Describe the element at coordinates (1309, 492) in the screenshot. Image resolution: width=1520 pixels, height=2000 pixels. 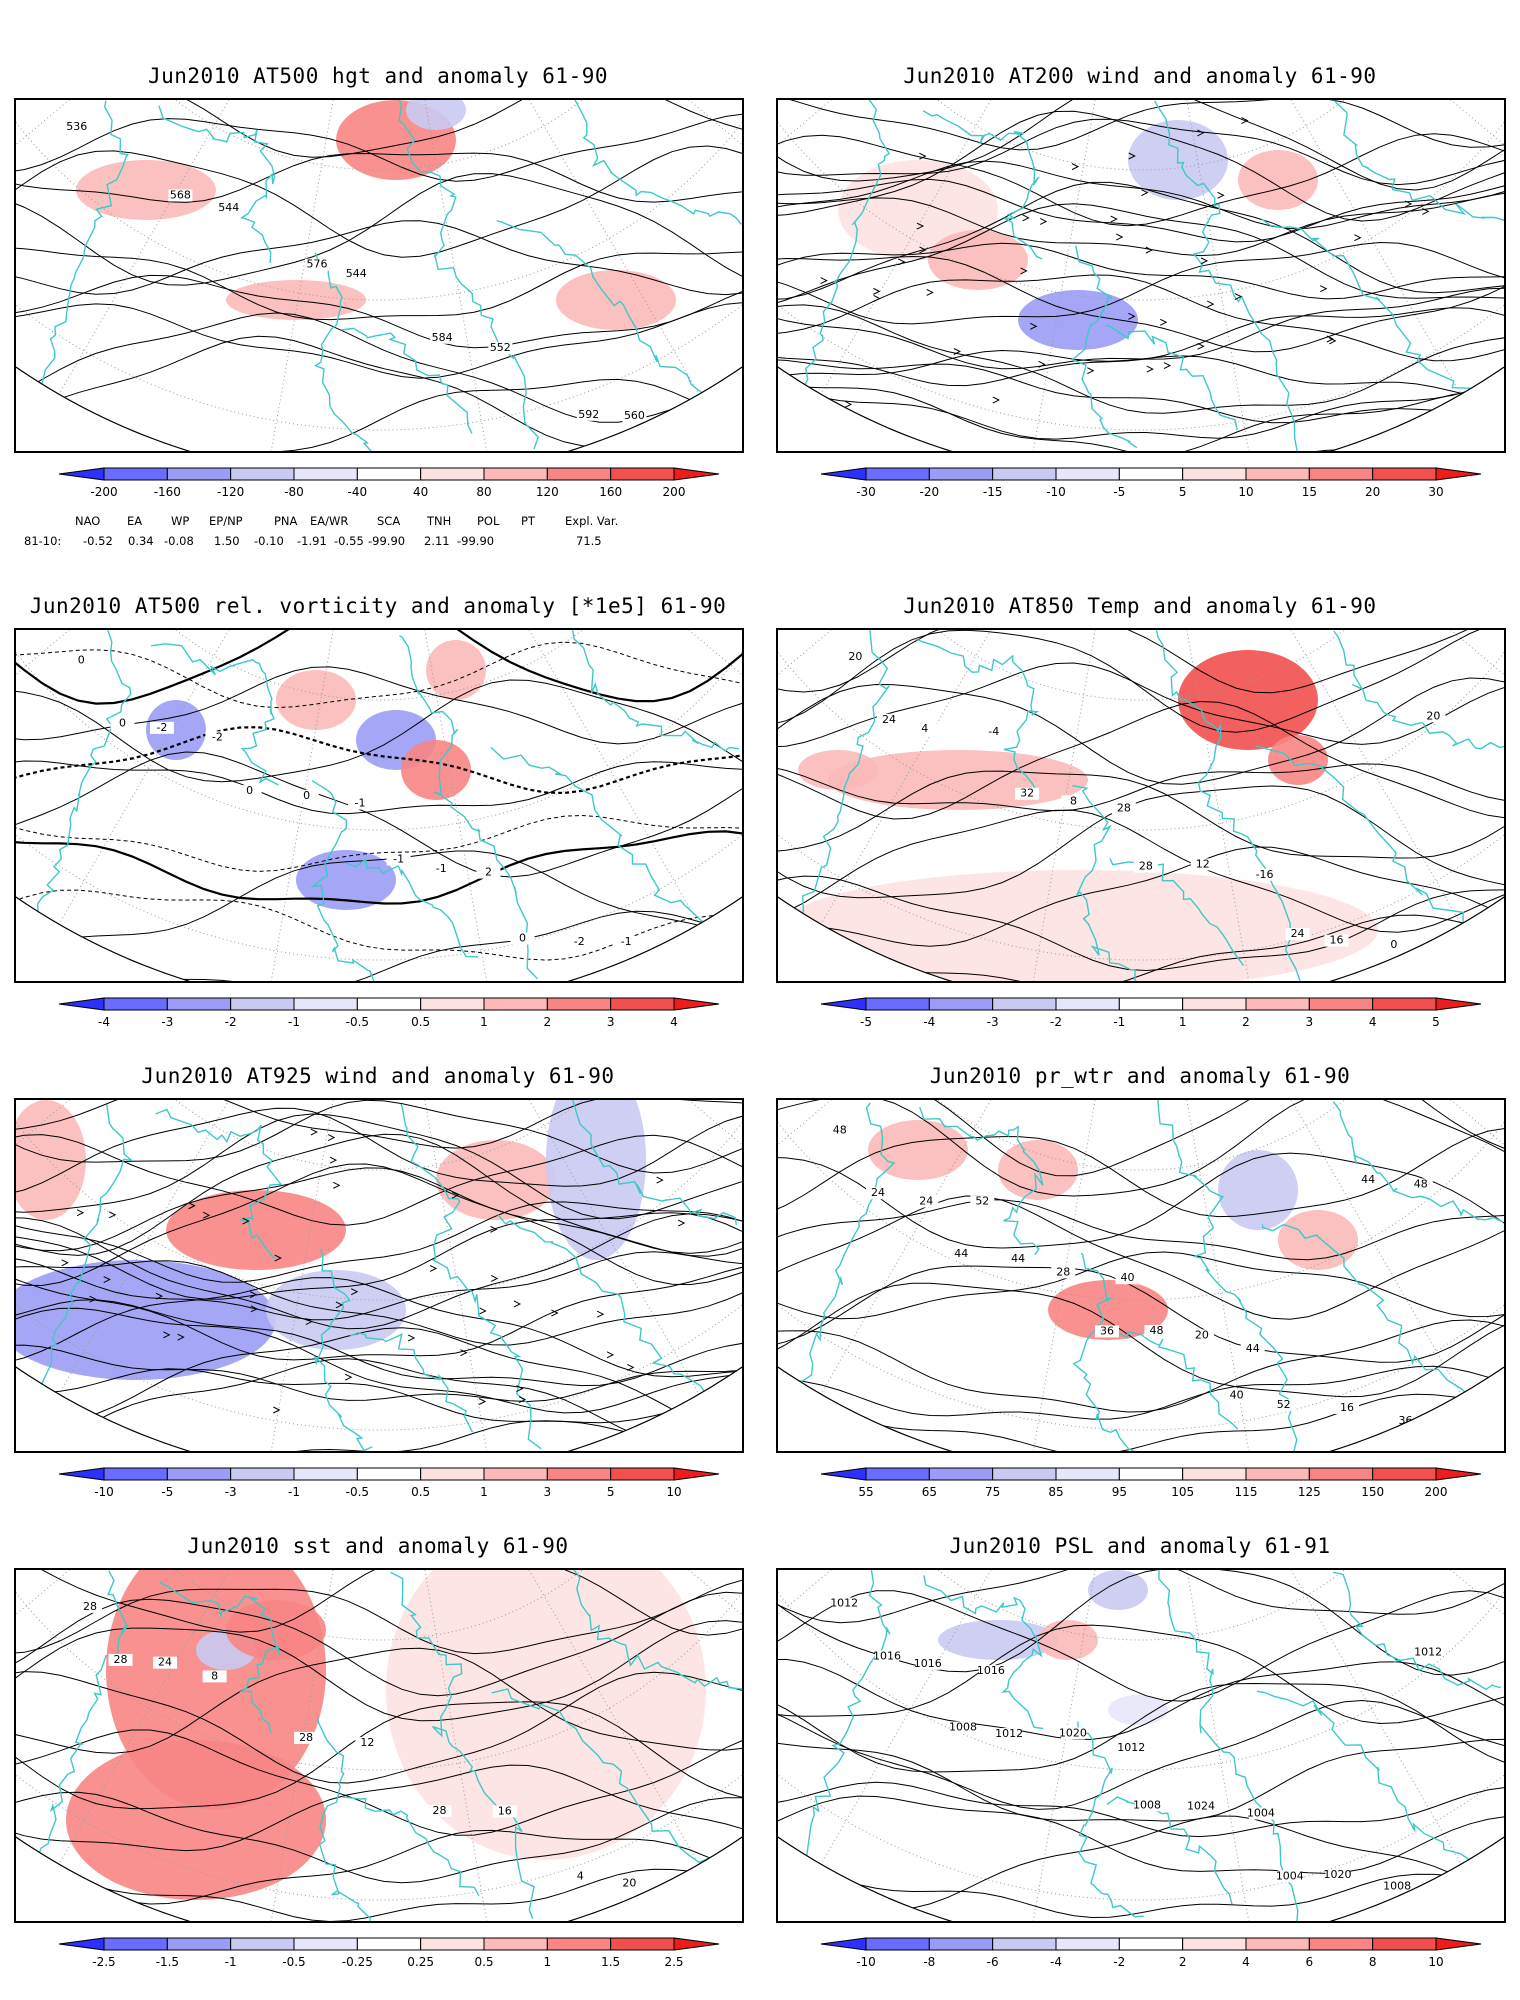
I see `colorbar-tick-label: 15` at that location.